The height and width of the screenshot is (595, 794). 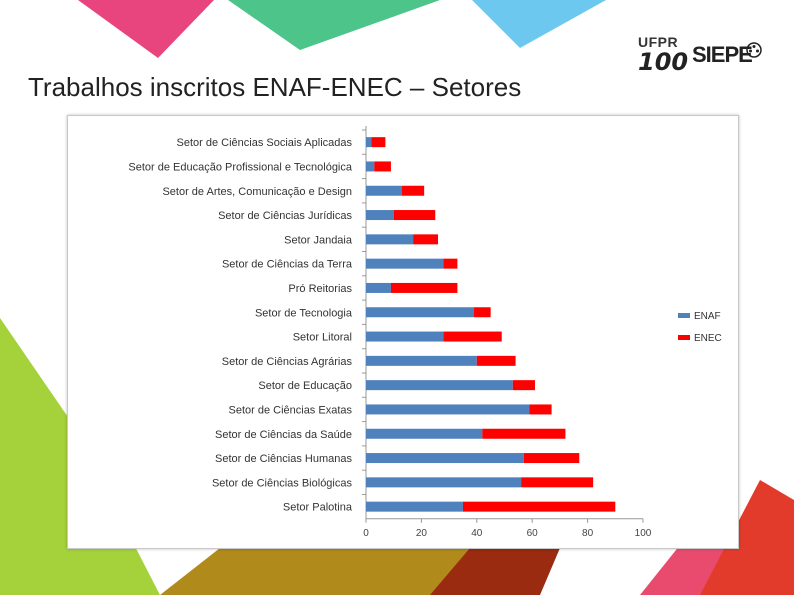 What do you see at coordinates (318, 508) in the screenshot?
I see `category-label: Setor Palotina` at bounding box center [318, 508].